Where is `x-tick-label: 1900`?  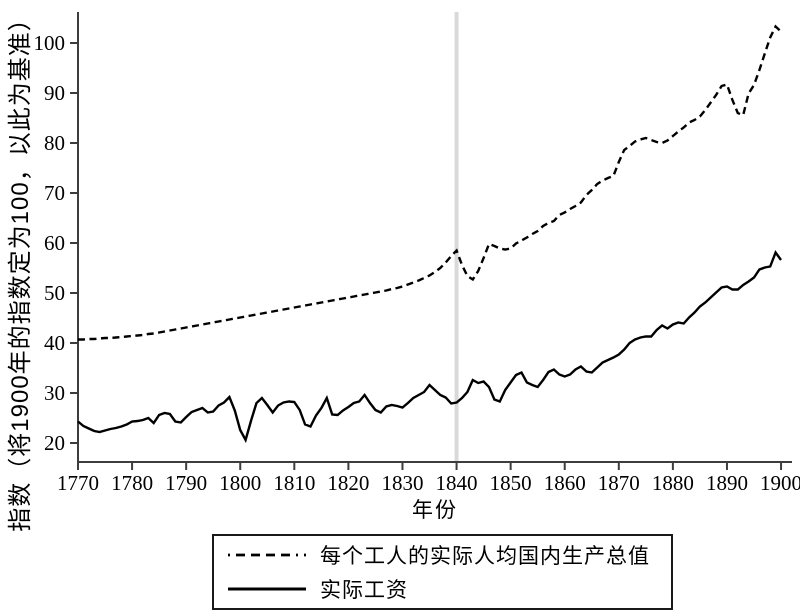
x-tick-label: 1900 is located at coordinates (780, 483).